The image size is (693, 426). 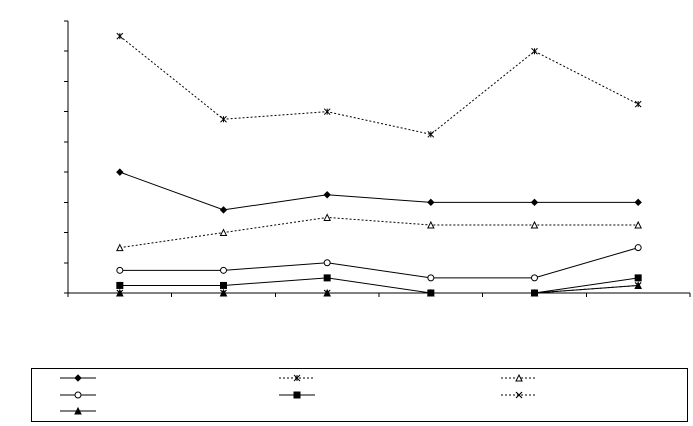 I want to click on series-line-diamond, so click(x=379, y=191).